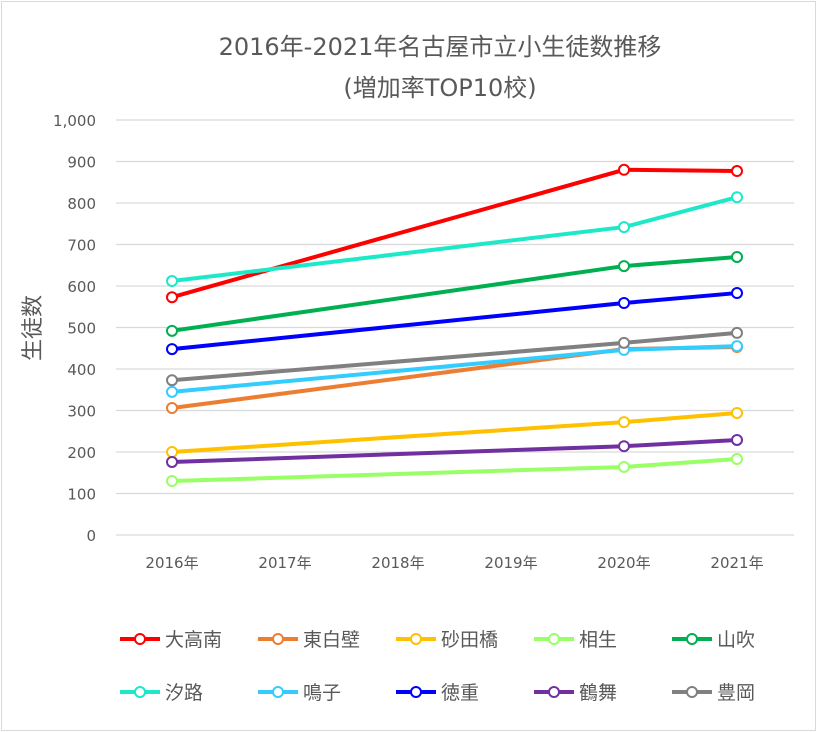 Image resolution: width=817 pixels, height=732 pixels. I want to click on x-tick-label: 2020年, so click(623, 563).